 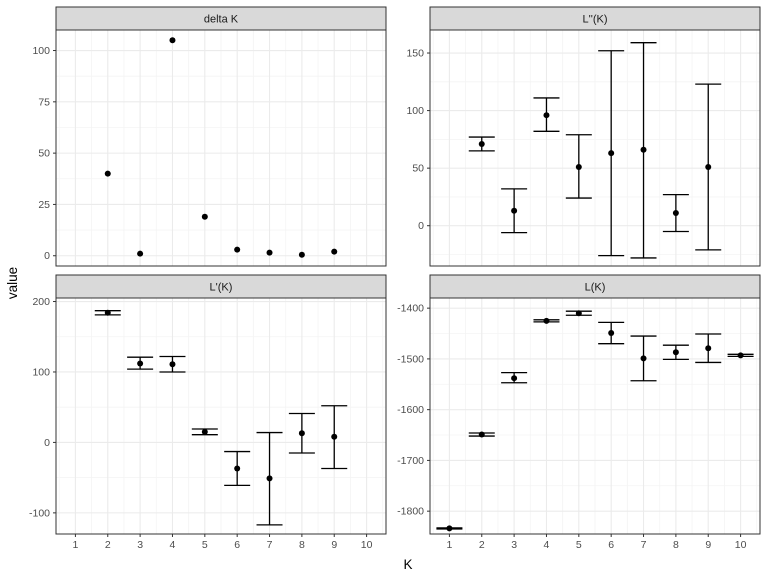 I want to click on strip-title-l-double-prime-k: L''(K), so click(x=595, y=20).